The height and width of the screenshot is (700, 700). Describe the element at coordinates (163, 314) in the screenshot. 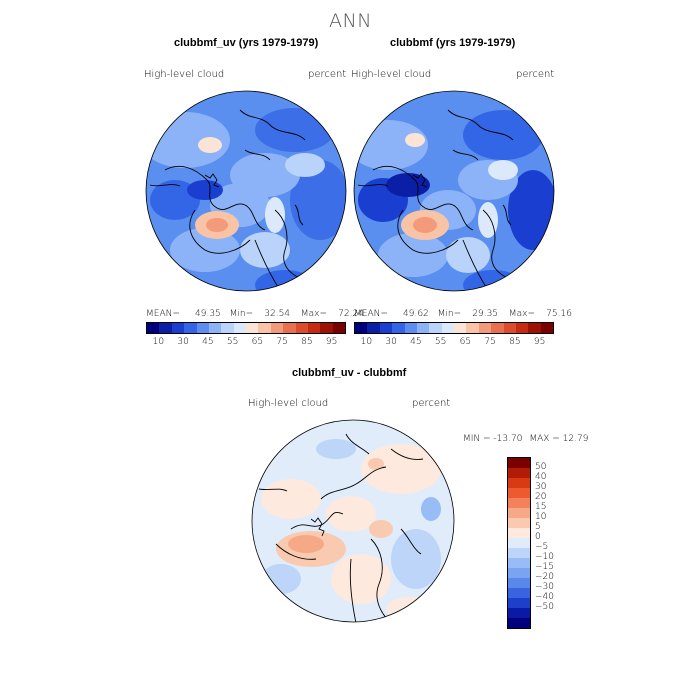

I see `panel1-mean-label: MEAN=` at that location.